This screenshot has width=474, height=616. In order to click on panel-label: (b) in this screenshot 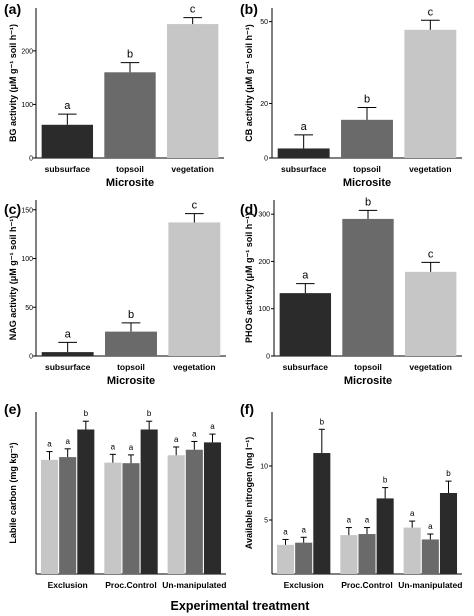, I will do `click(249, 9)`.